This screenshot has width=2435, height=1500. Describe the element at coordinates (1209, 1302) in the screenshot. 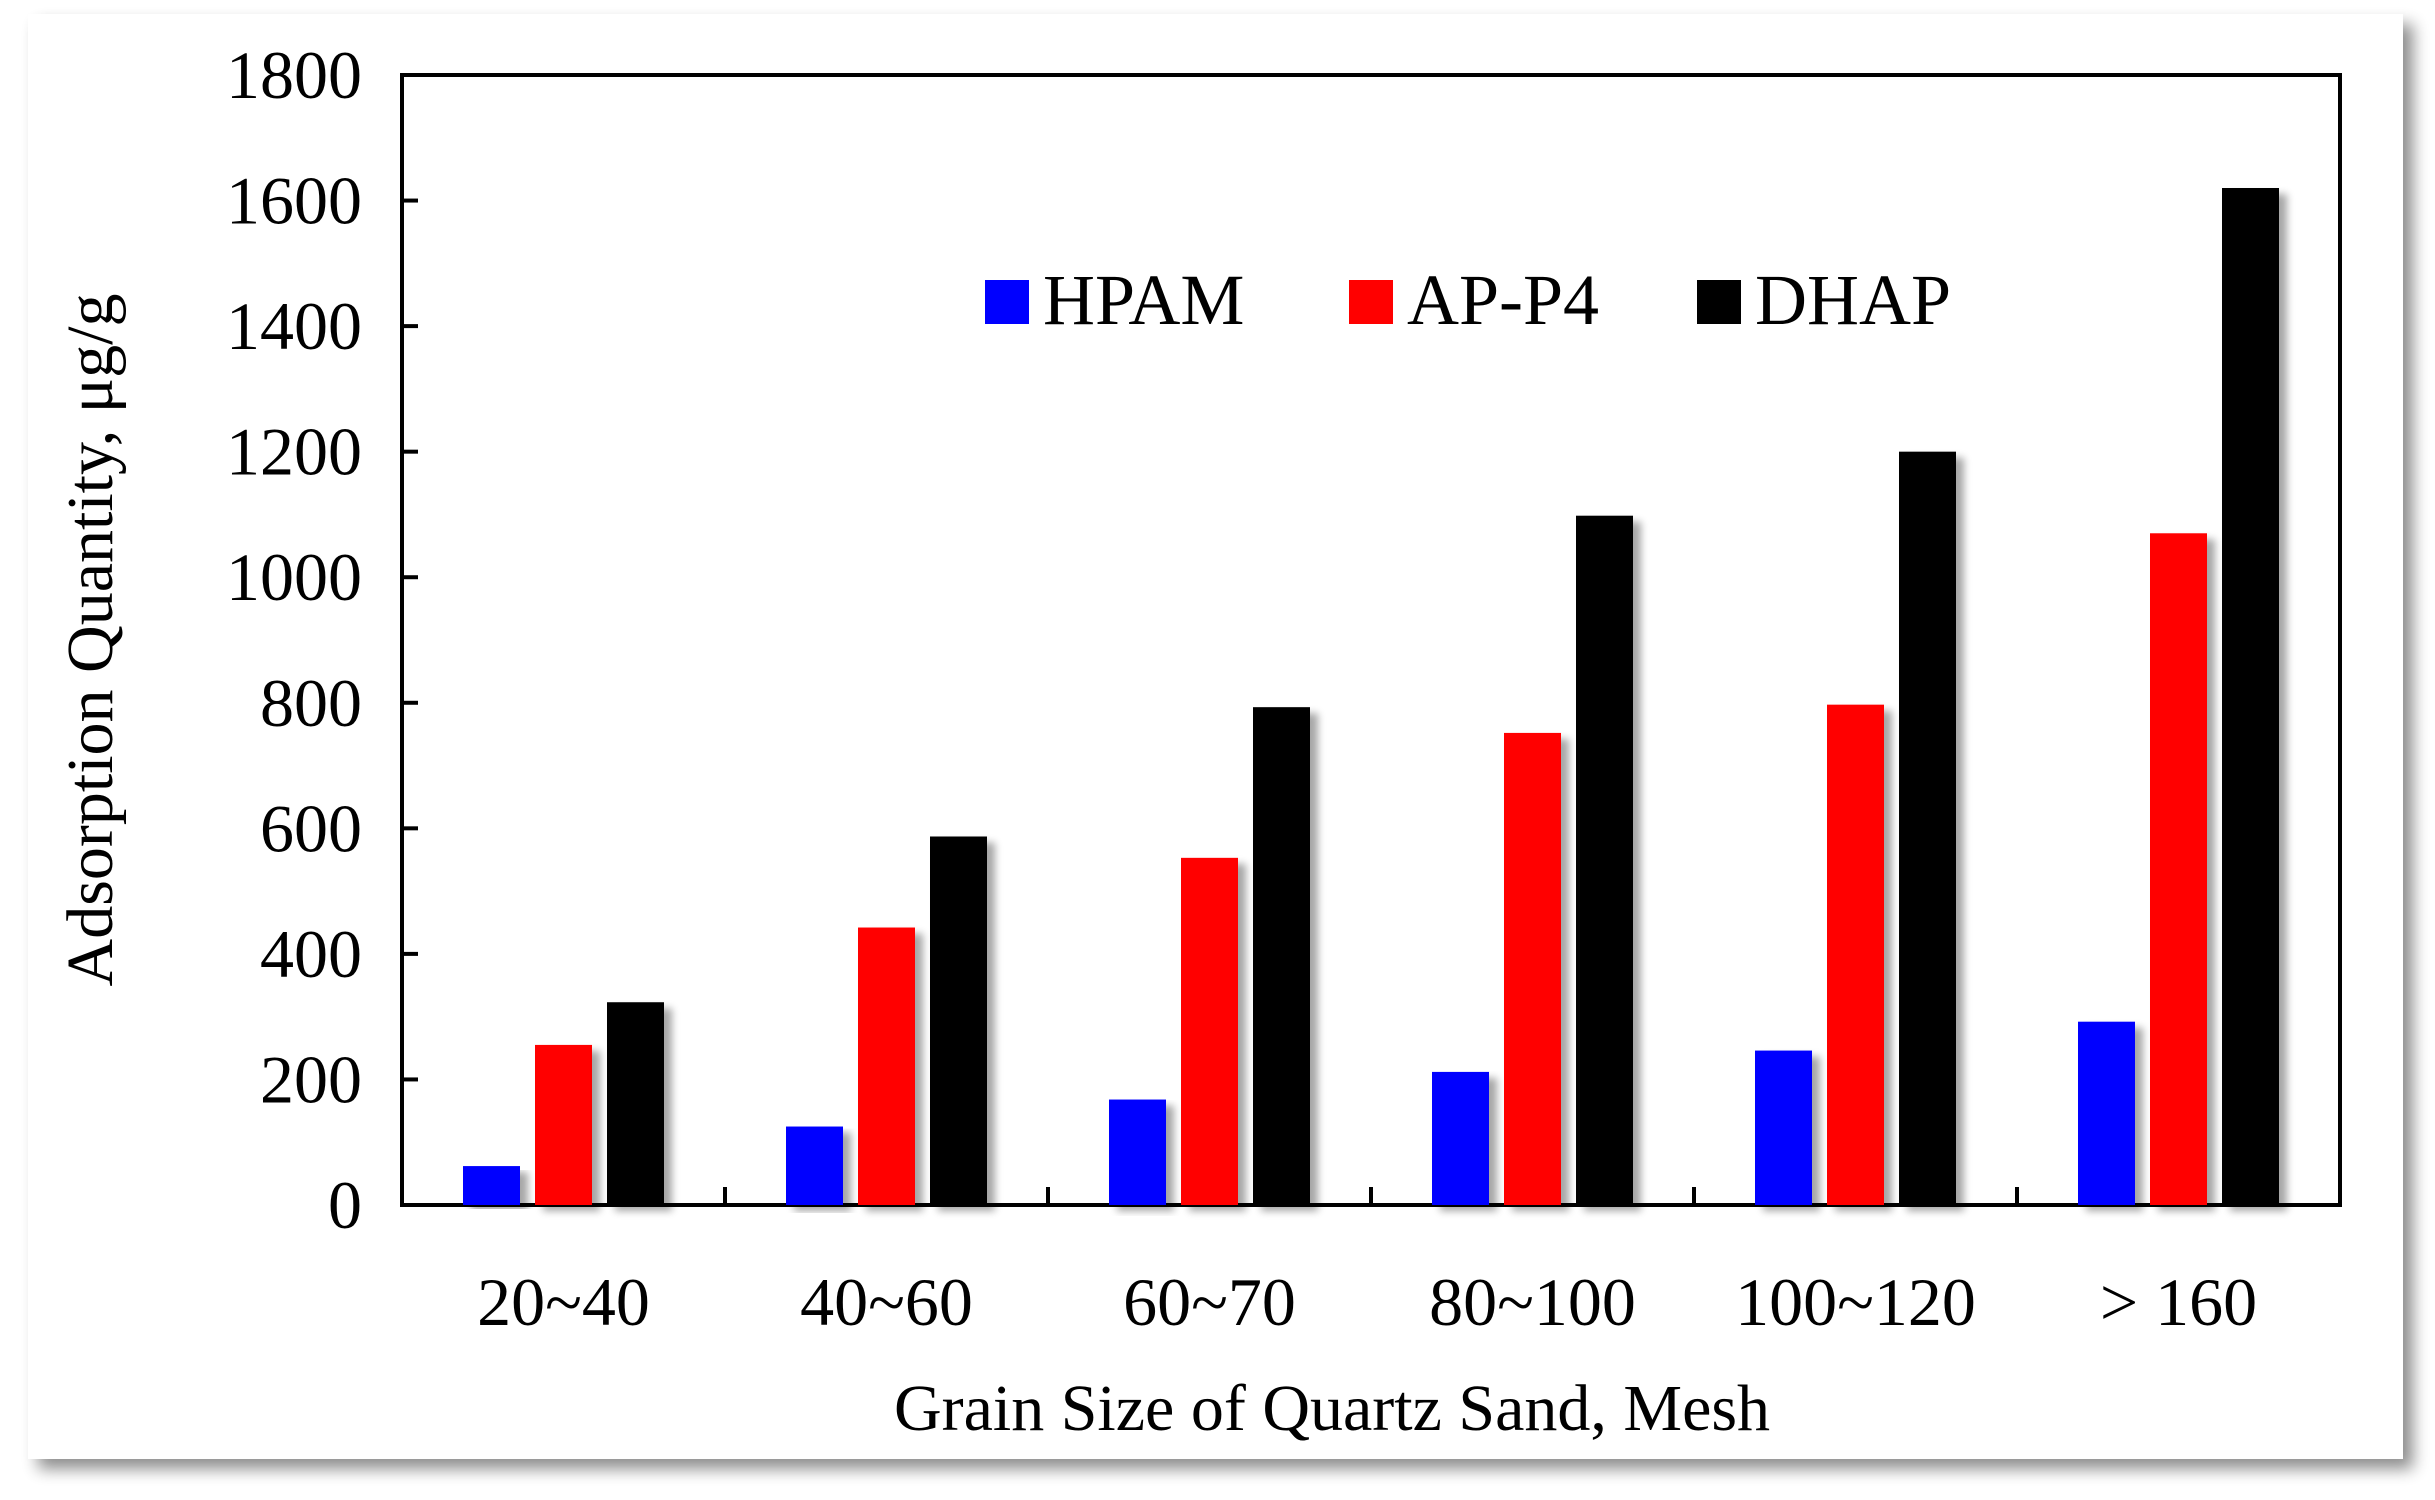

I see `x-tick-label: 60~70` at that location.